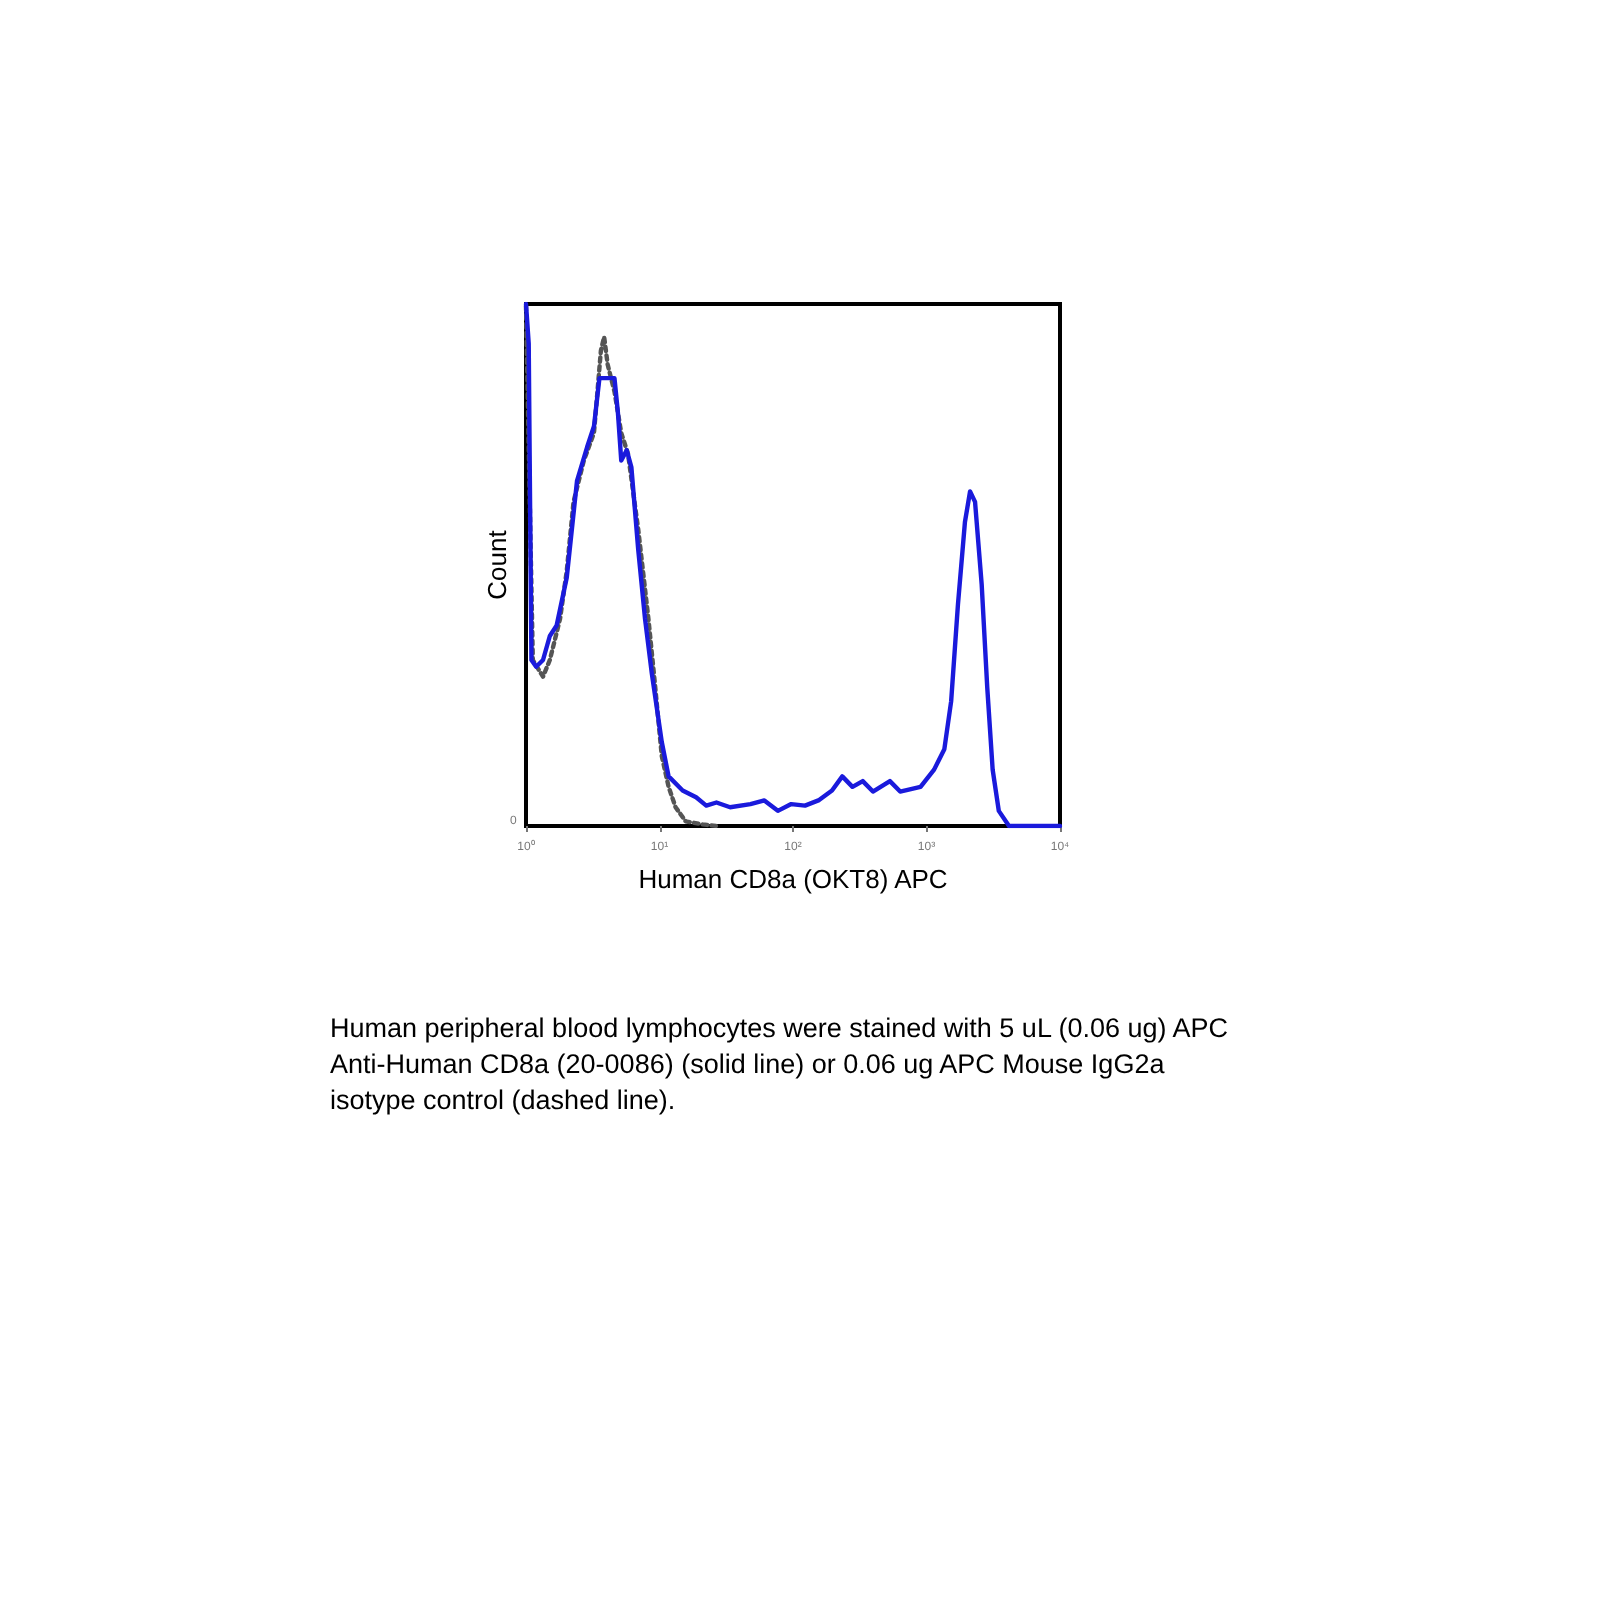  Describe the element at coordinates (497, 564) in the screenshot. I see `y-axis-title: Count` at that location.